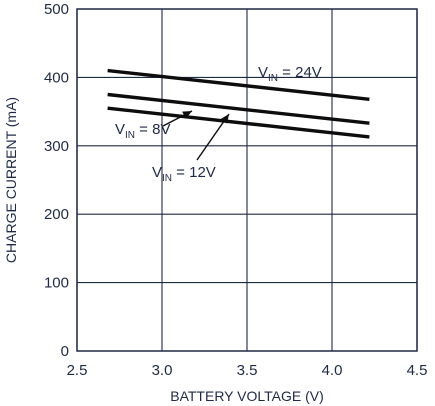 The image size is (435, 406). Describe the element at coordinates (417, 370) in the screenshot. I see `x-tick-label: 4.5` at that location.